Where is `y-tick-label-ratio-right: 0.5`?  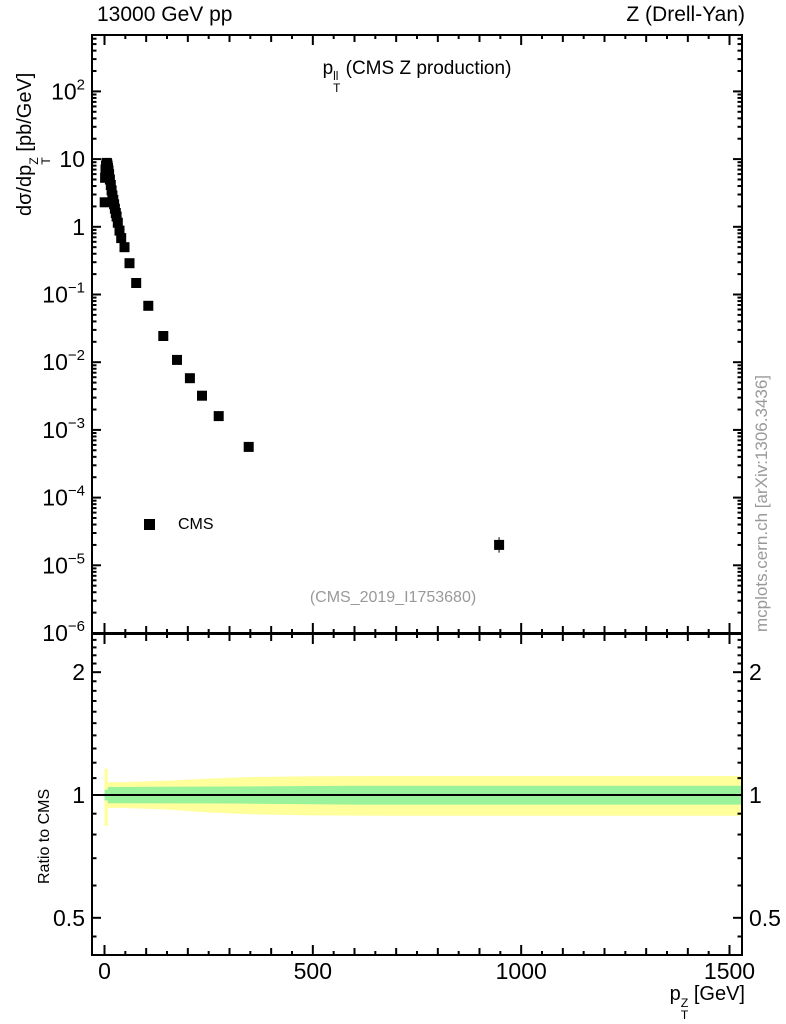 y-tick-label-ratio-right: 0.5 is located at coordinates (765, 918).